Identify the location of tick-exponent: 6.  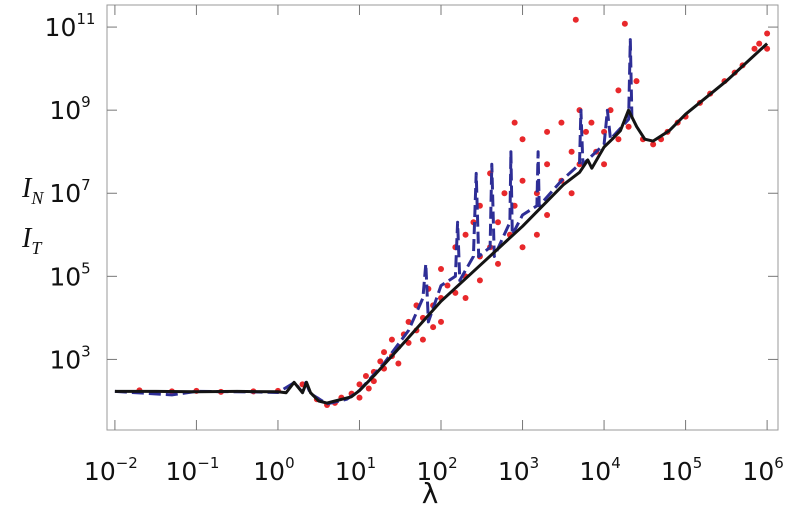
(779, 463).